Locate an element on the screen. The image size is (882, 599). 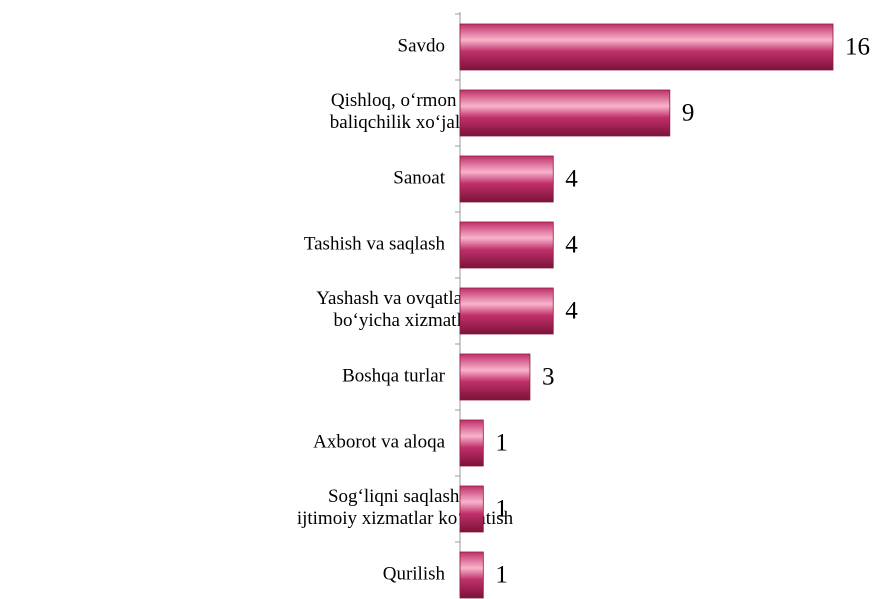
category-label: Sanoat is located at coordinates (419, 177).